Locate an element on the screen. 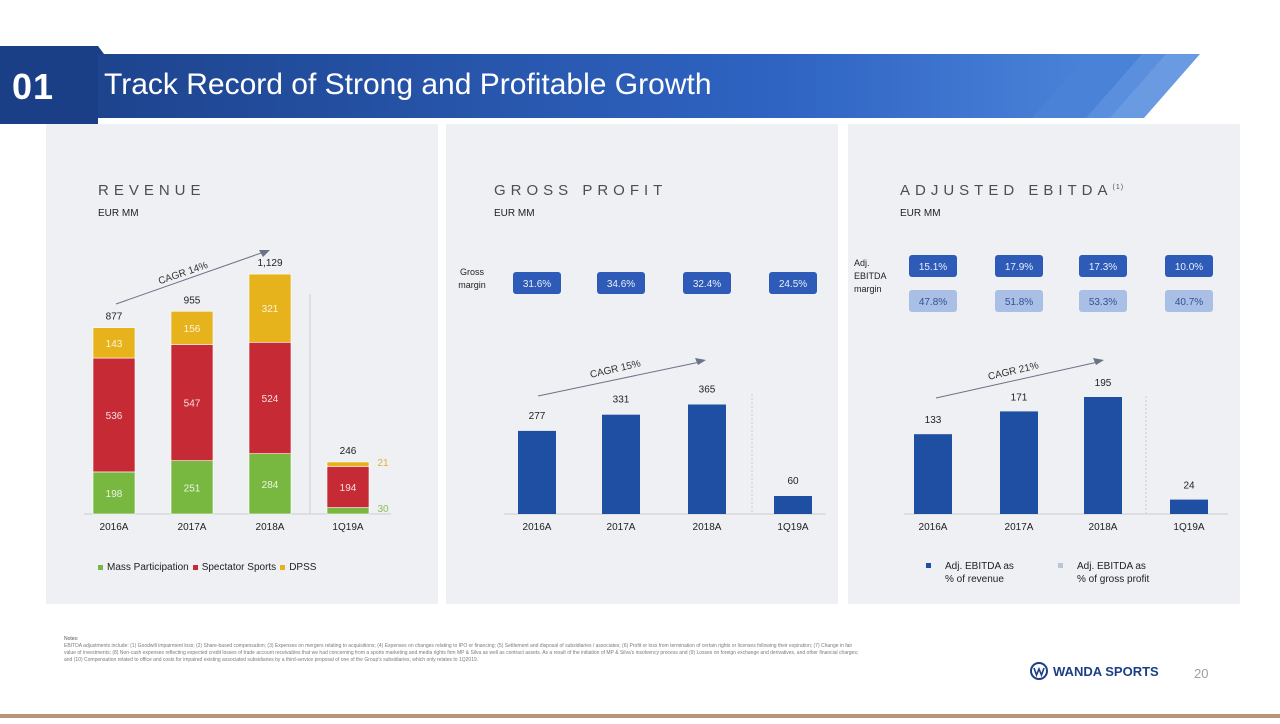 This screenshot has width=1280, height=724. ebitda-revenue-margin-value: 15.1% is located at coordinates (933, 267).